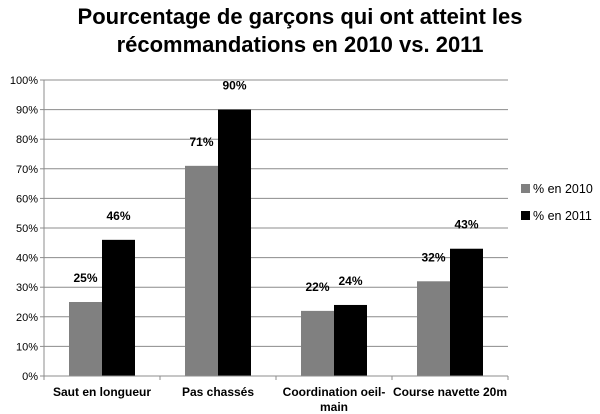  What do you see at coordinates (433, 257) in the screenshot?
I see `data-label: 32%` at bounding box center [433, 257].